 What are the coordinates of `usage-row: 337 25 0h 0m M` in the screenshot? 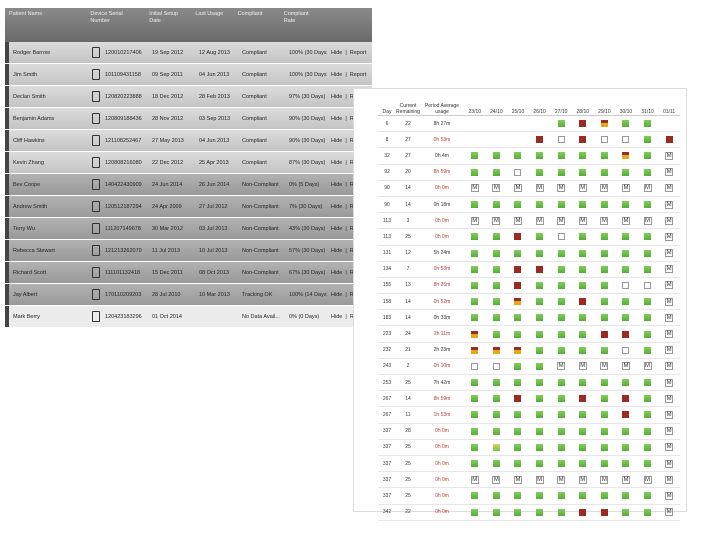 It's located at (529, 496).